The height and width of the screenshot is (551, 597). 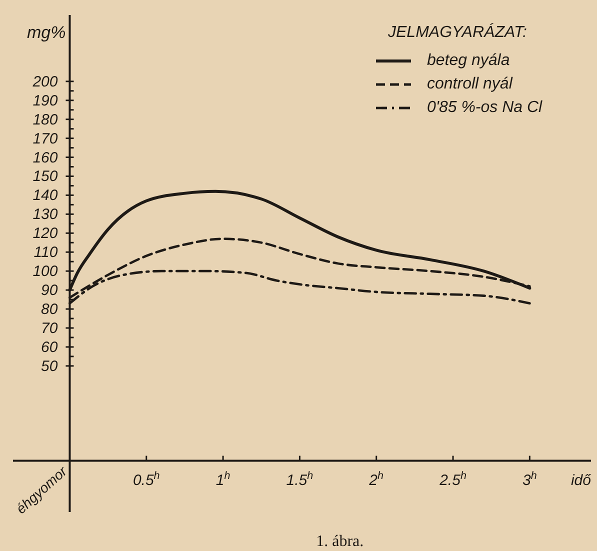 What do you see at coordinates (581, 480) in the screenshot?
I see `x-axis-title: idő` at bounding box center [581, 480].